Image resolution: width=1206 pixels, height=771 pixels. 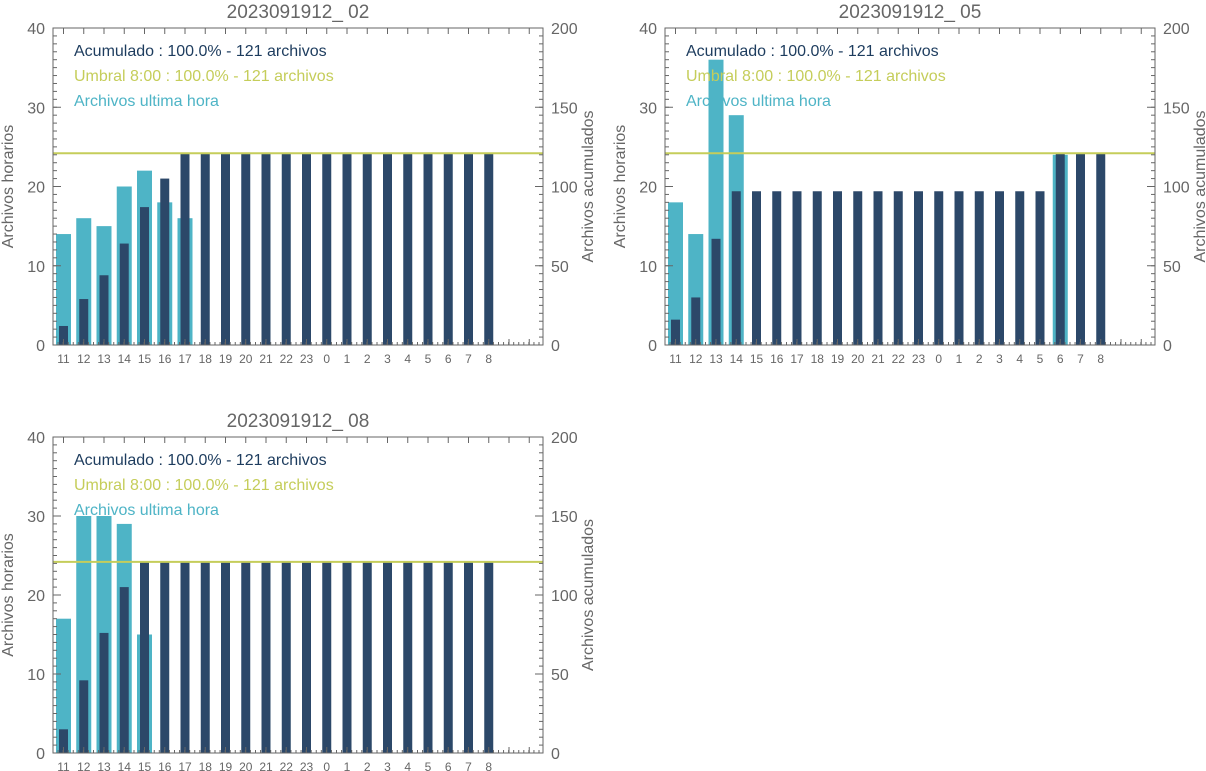 What do you see at coordinates (165, 765) in the screenshot?
I see `x-tick-label: 16` at bounding box center [165, 765].